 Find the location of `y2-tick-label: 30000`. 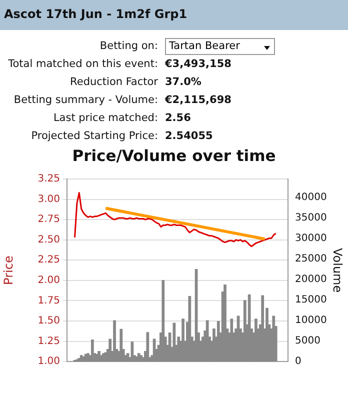

y2-tick-label: 30000 is located at coordinates (311, 238).